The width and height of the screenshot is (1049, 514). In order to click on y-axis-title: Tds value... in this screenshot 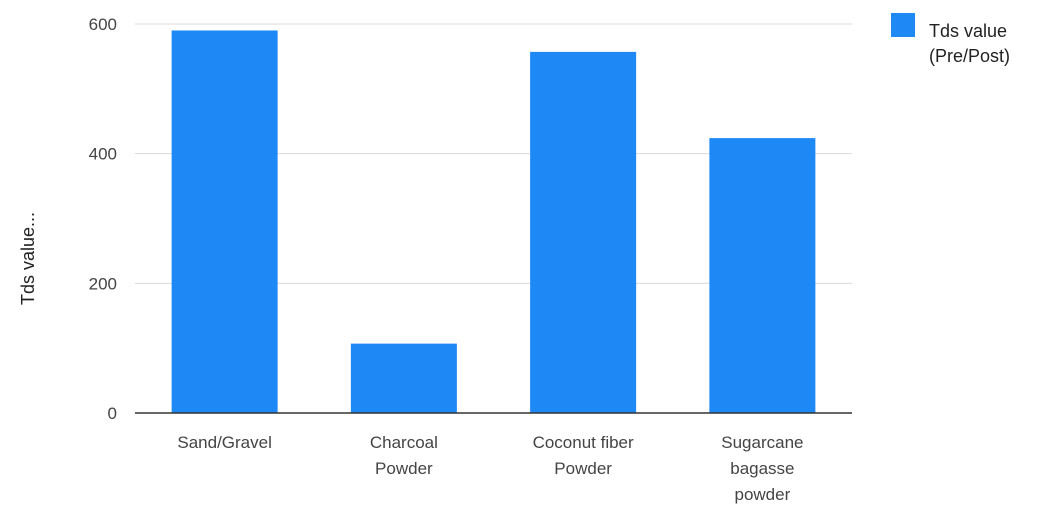, I will do `click(28, 258)`.